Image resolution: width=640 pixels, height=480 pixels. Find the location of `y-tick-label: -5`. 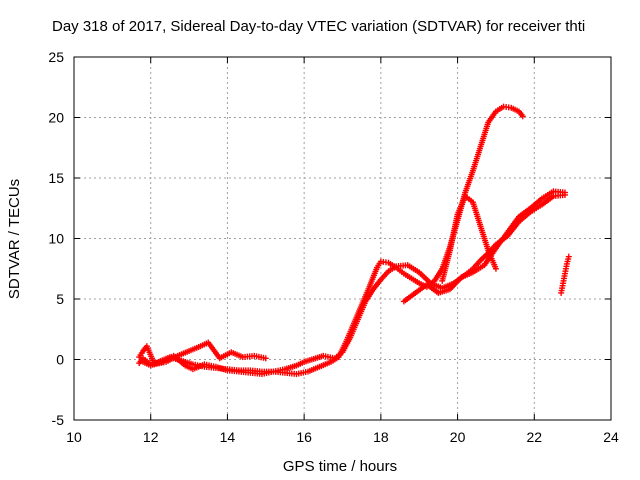

y-tick-label: -5 is located at coordinates (58, 420).